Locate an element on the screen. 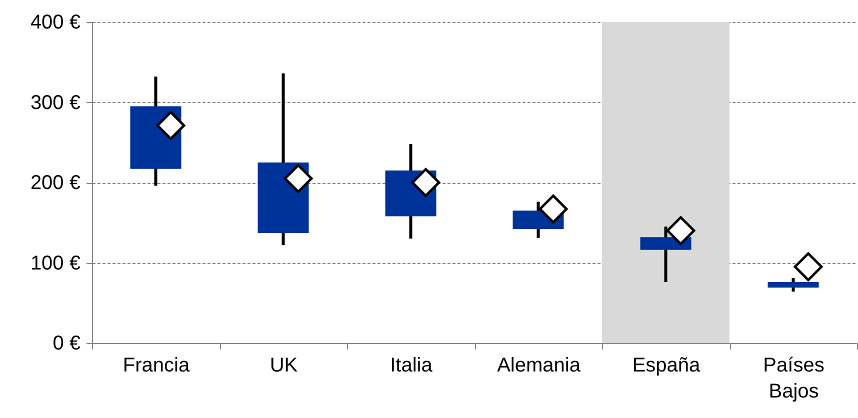  y-tick-label: 200 € is located at coordinates (55, 183).